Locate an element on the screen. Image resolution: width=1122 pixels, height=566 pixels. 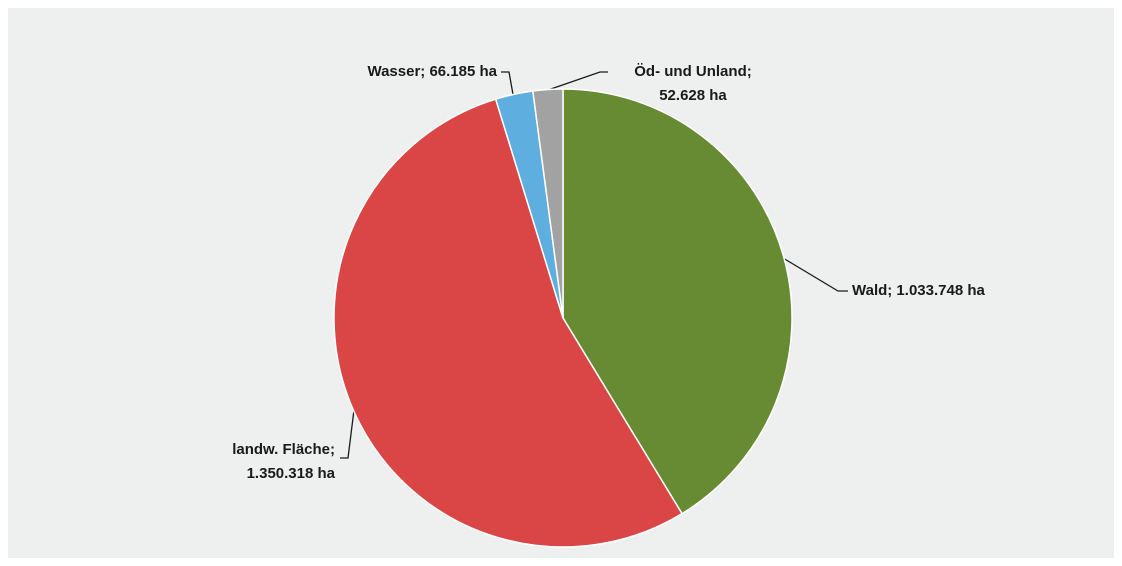
data-label: Wasser; 66.185 ha is located at coordinates (432, 71).